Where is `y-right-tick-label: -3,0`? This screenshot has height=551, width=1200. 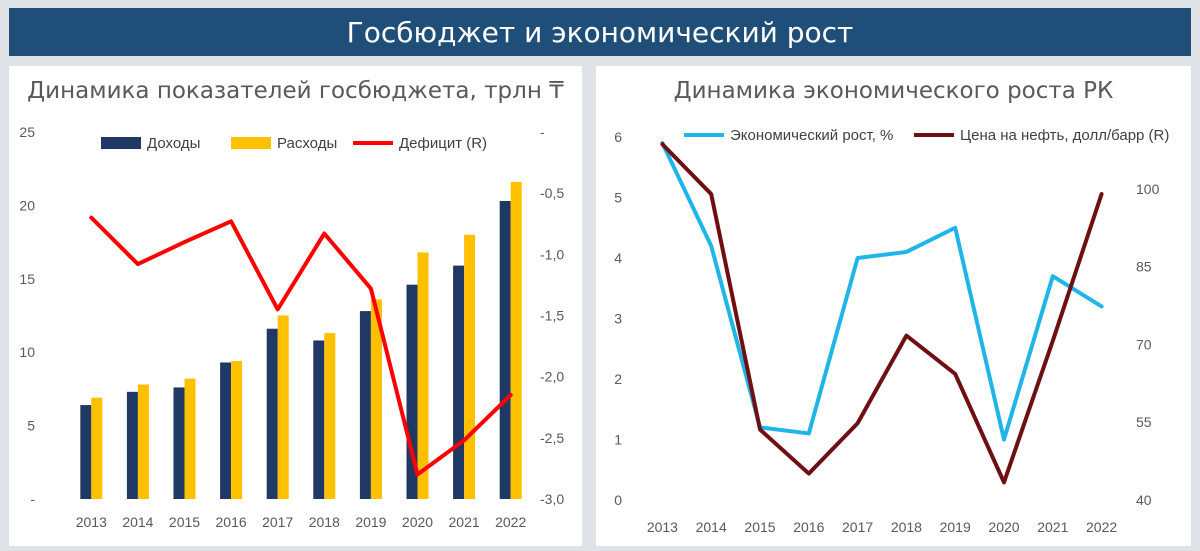 y-right-tick-label: -3,0 is located at coordinates (552, 499).